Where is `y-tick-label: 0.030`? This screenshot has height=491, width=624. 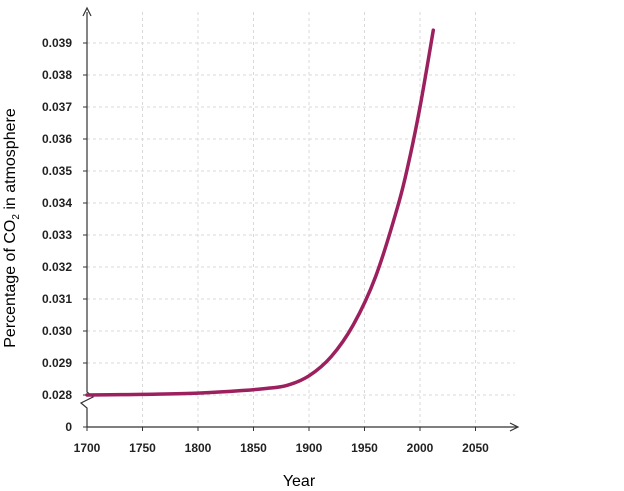 y-tick-label: 0.030 is located at coordinates (57, 331).